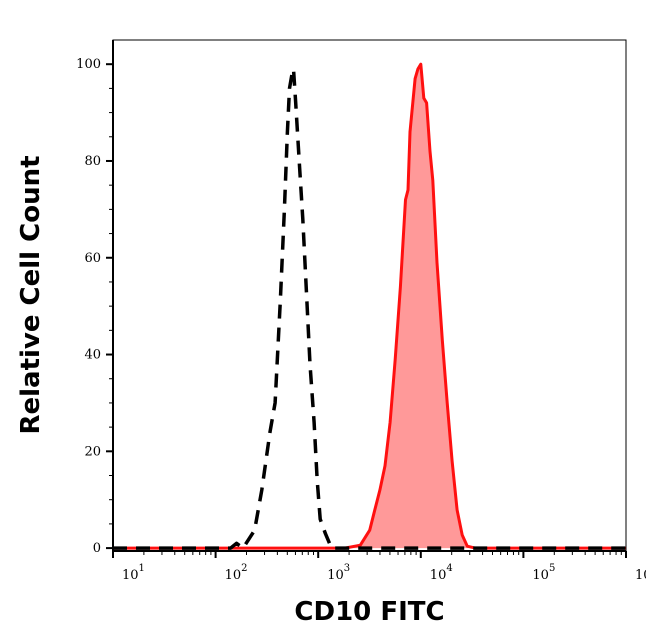  Describe the element at coordinates (97, 548) in the screenshot. I see `y-tick-label: 0` at that location.